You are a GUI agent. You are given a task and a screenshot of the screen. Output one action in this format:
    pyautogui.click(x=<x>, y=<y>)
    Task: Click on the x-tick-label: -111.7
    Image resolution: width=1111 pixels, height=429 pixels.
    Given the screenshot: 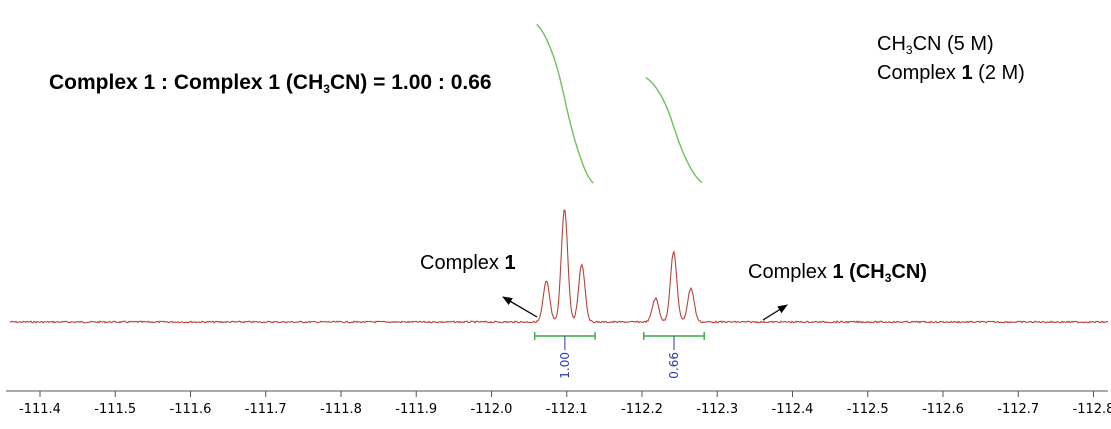 What is the action you would take?
    pyautogui.click(x=266, y=409)
    